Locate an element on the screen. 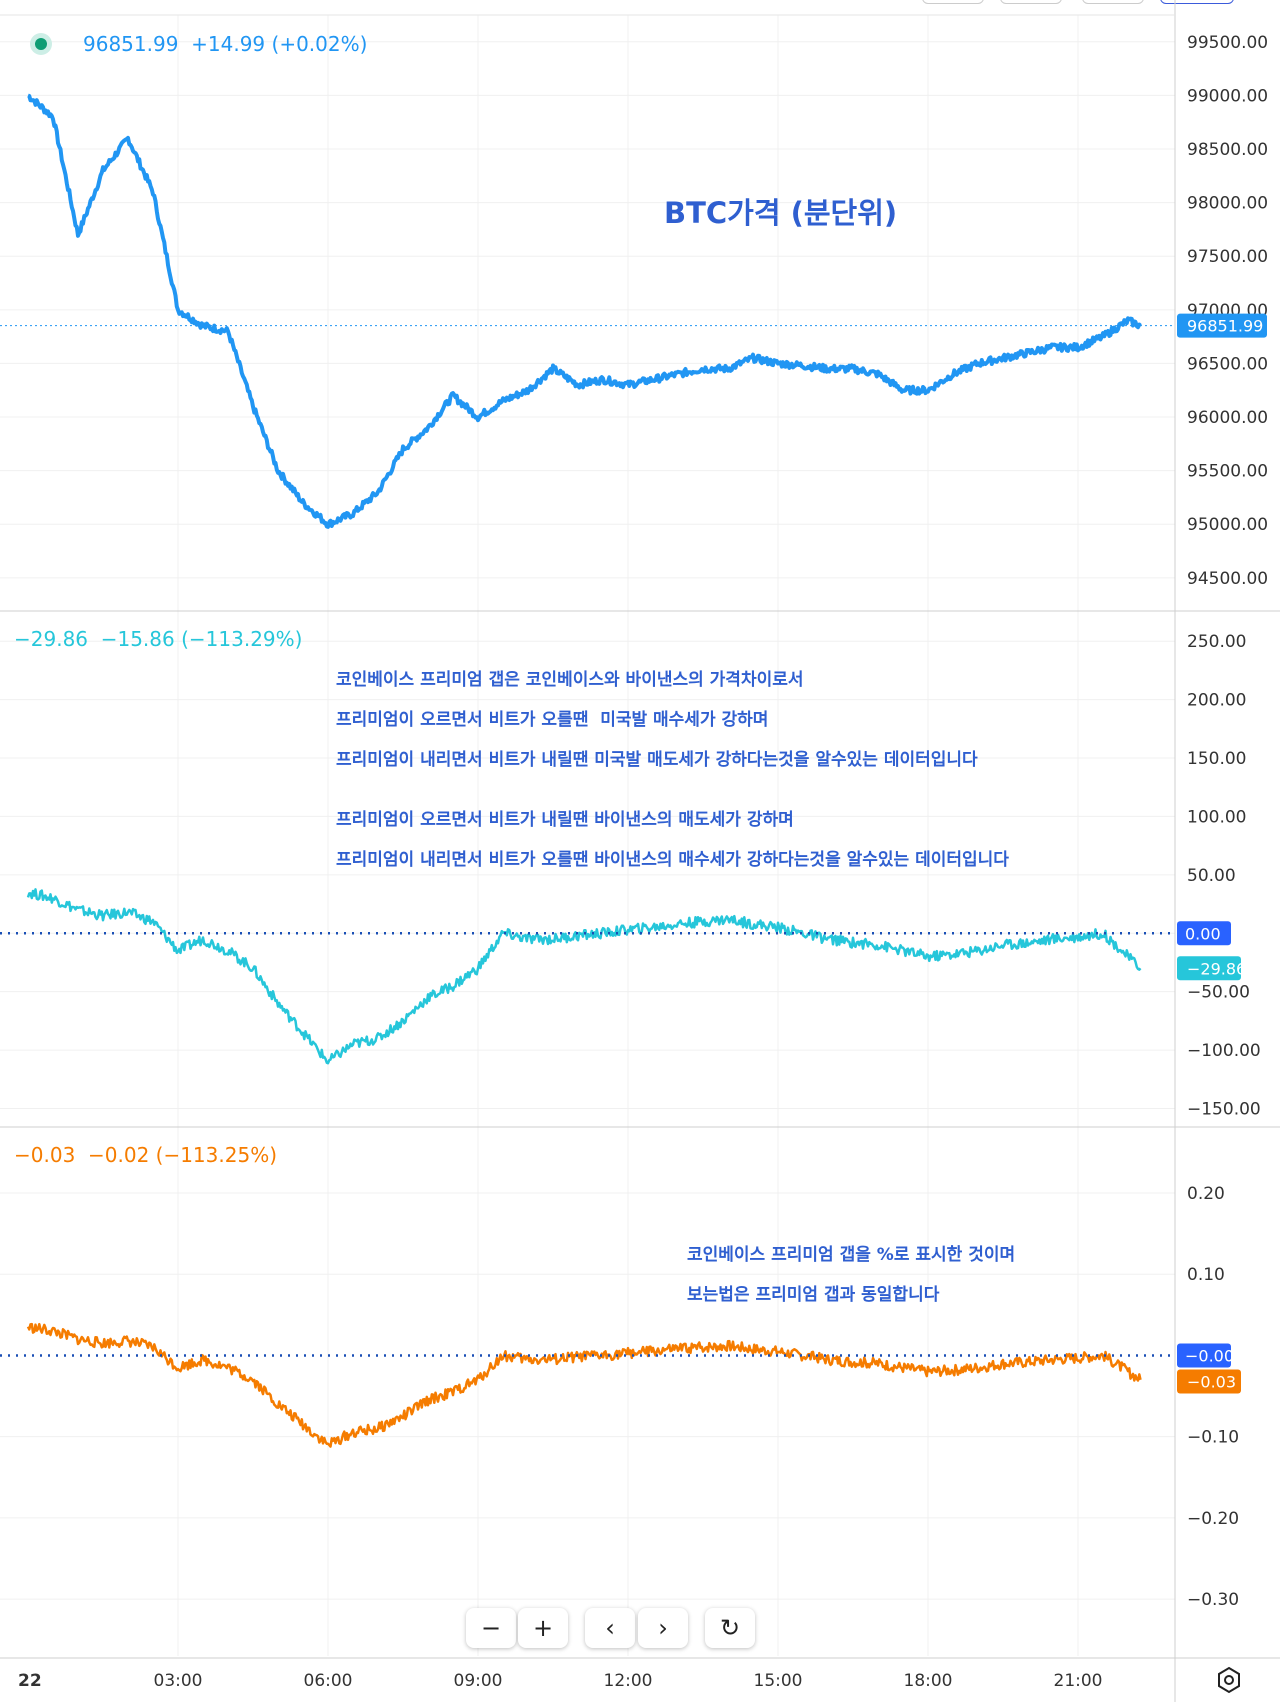  price-tick-label: −100.00 is located at coordinates (1224, 1051).